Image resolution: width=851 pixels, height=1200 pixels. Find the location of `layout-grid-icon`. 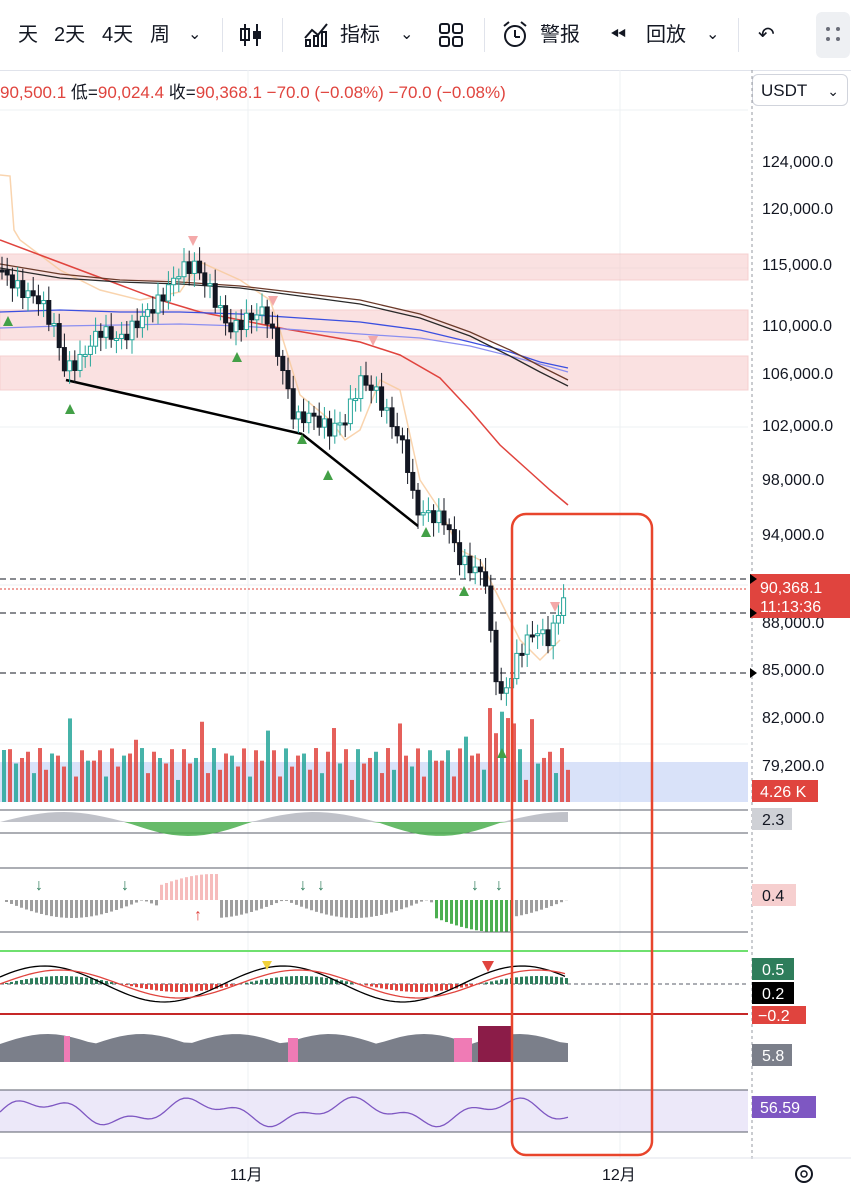

layout-grid-icon is located at coordinates (451, 35).